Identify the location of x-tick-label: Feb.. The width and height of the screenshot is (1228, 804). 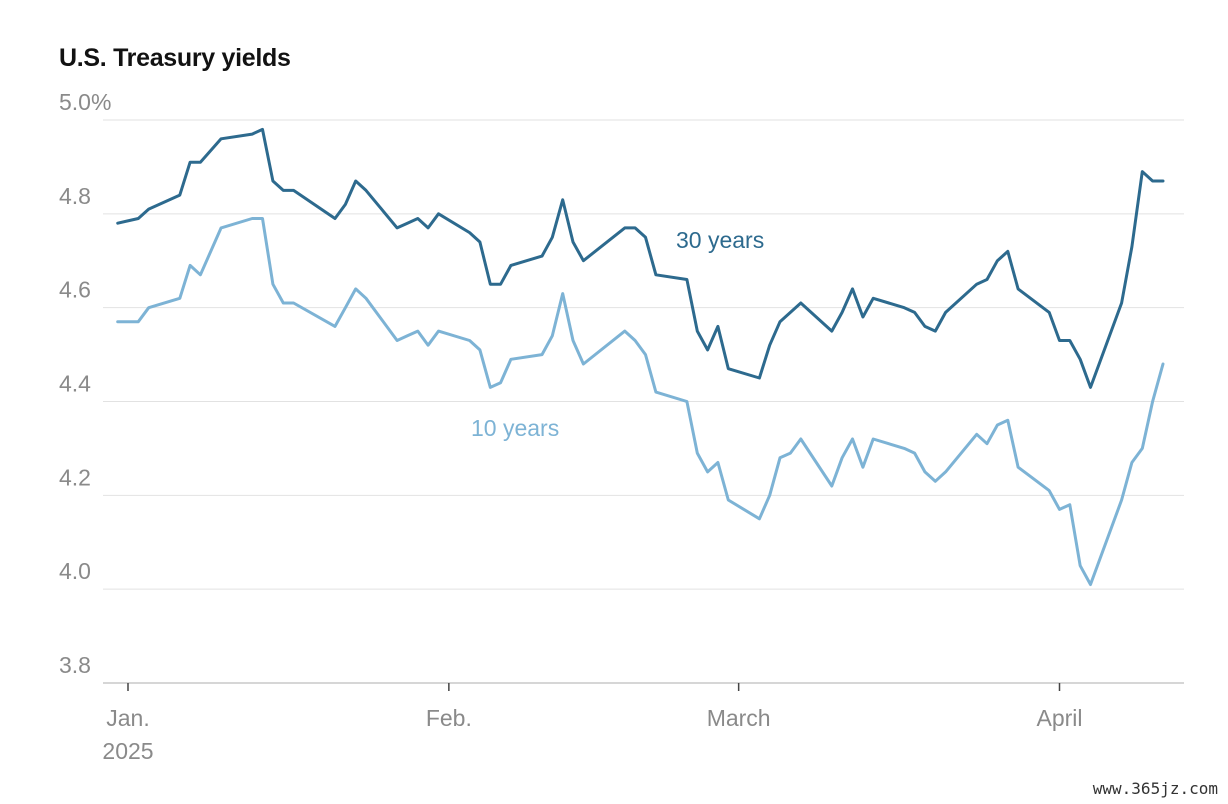
(449, 718).